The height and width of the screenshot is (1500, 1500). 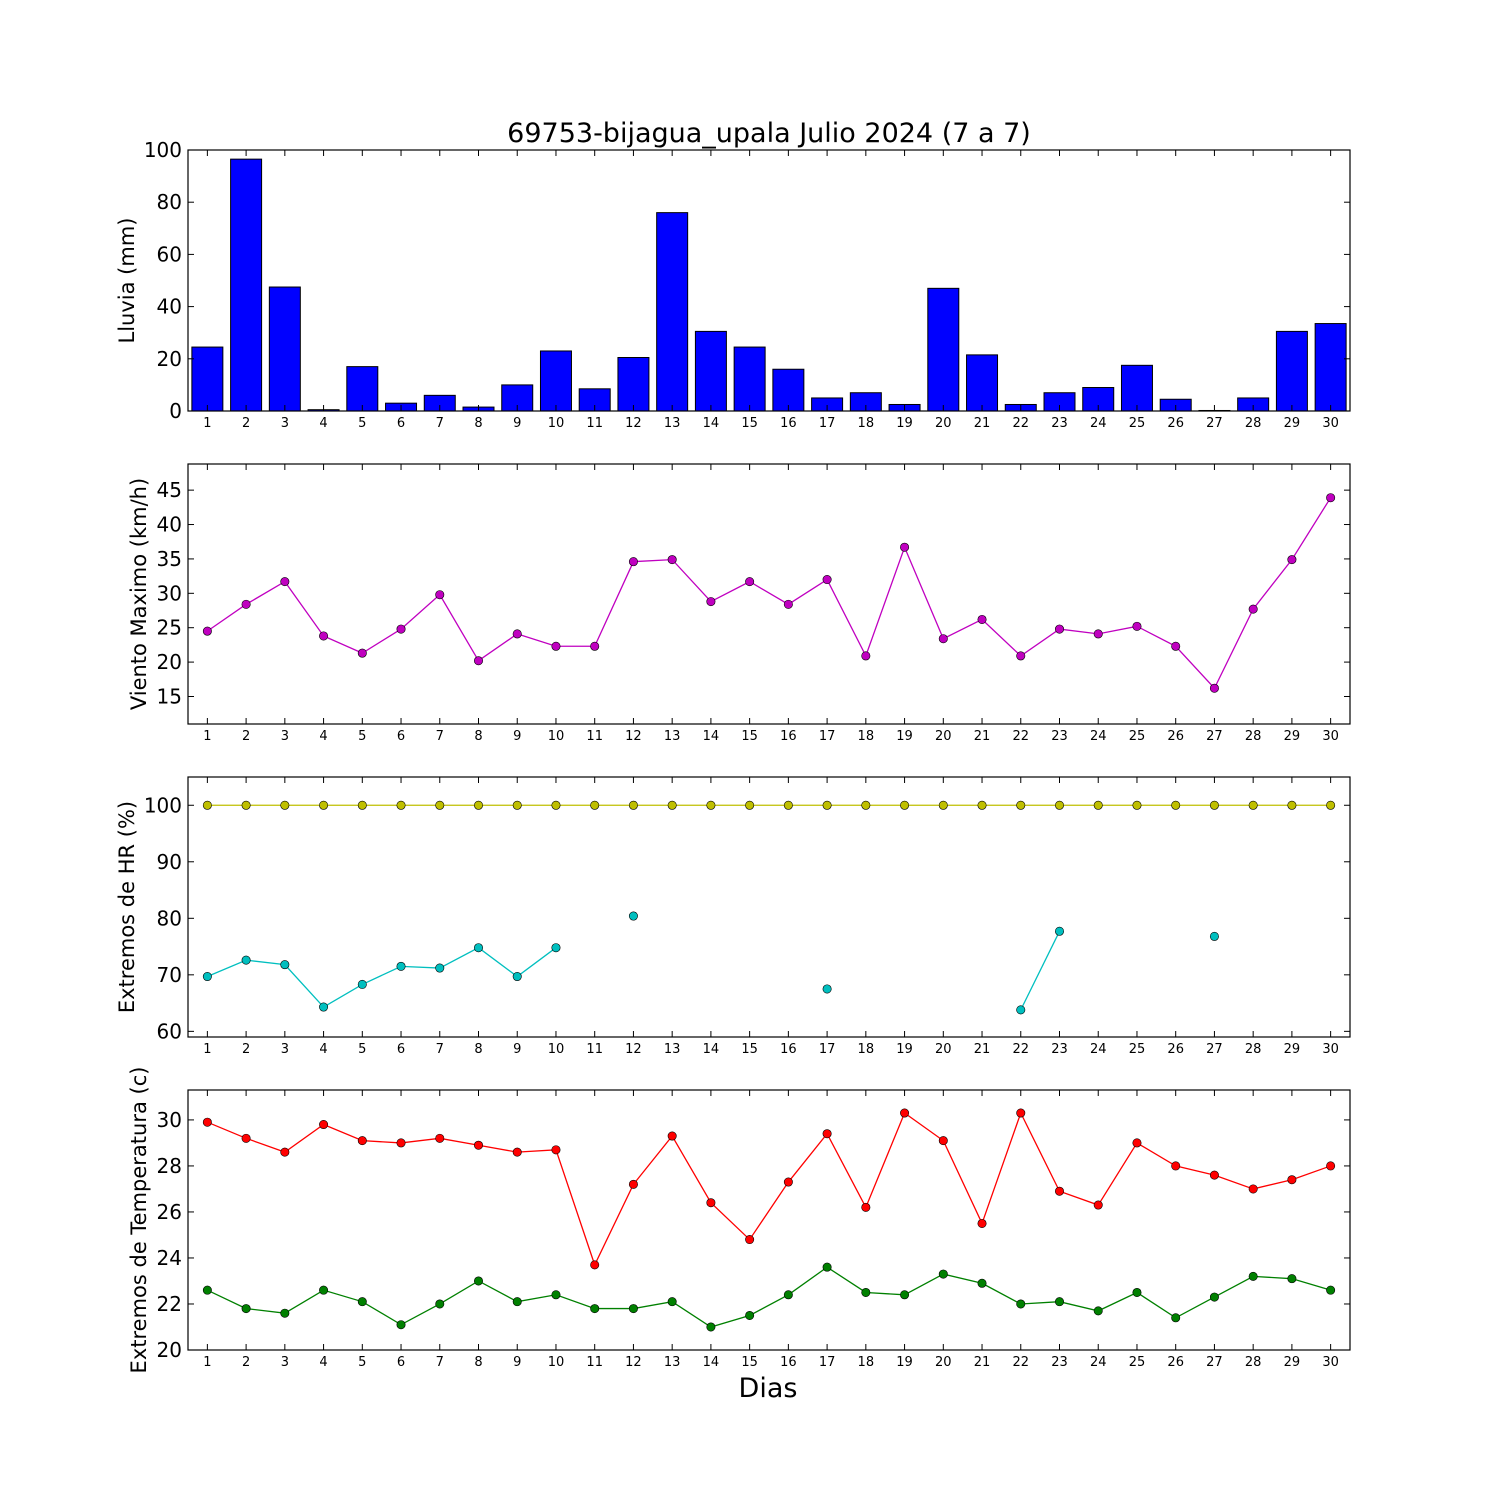 What do you see at coordinates (139, 594) in the screenshot?
I see `y-axis-label: Viento Maximo (km/h)` at bounding box center [139, 594].